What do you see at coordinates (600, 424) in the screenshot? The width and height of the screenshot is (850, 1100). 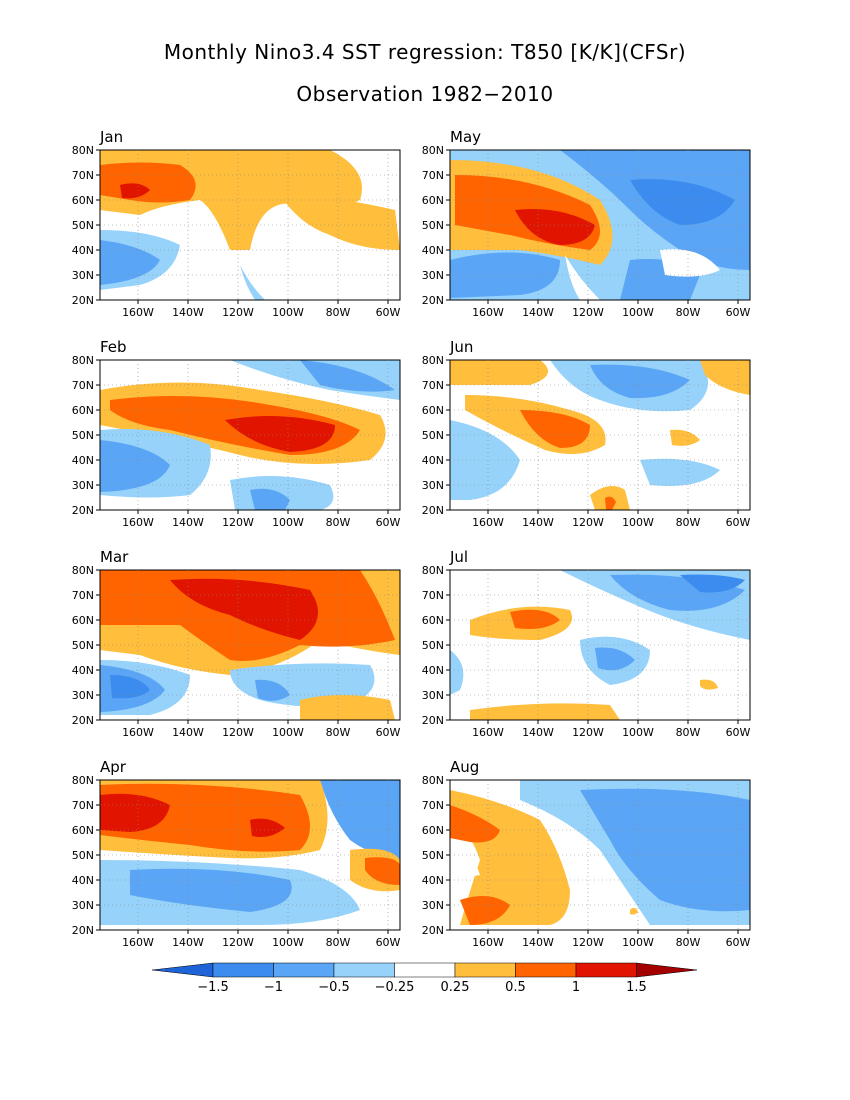 I see `map-panel-jun: Jun` at bounding box center [600, 424].